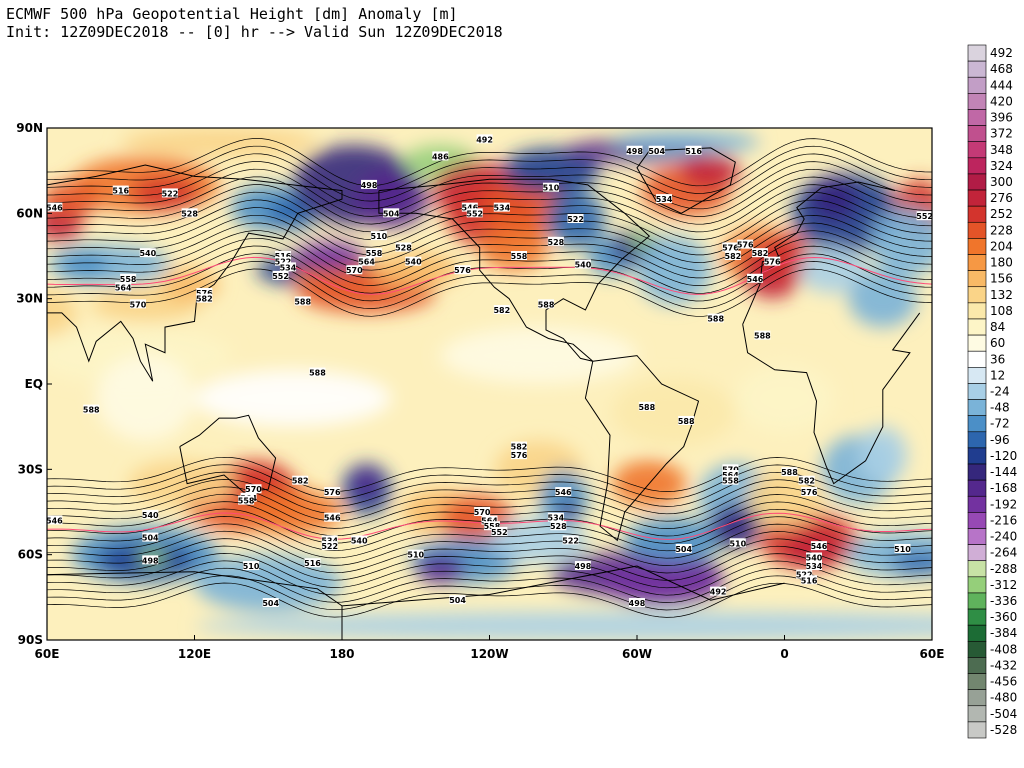 This screenshot has height=768, width=1024. I want to click on lon-label: 0, so click(784, 654).